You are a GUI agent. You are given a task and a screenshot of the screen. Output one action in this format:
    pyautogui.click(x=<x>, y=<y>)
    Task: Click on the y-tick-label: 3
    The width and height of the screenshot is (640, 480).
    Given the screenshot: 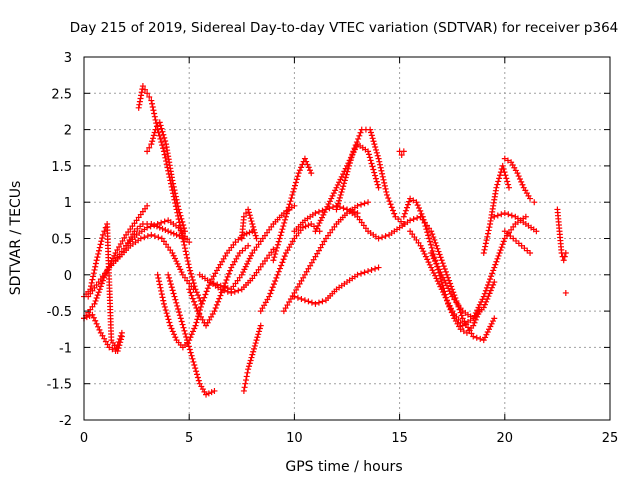 What is the action you would take?
    pyautogui.click(x=68, y=58)
    